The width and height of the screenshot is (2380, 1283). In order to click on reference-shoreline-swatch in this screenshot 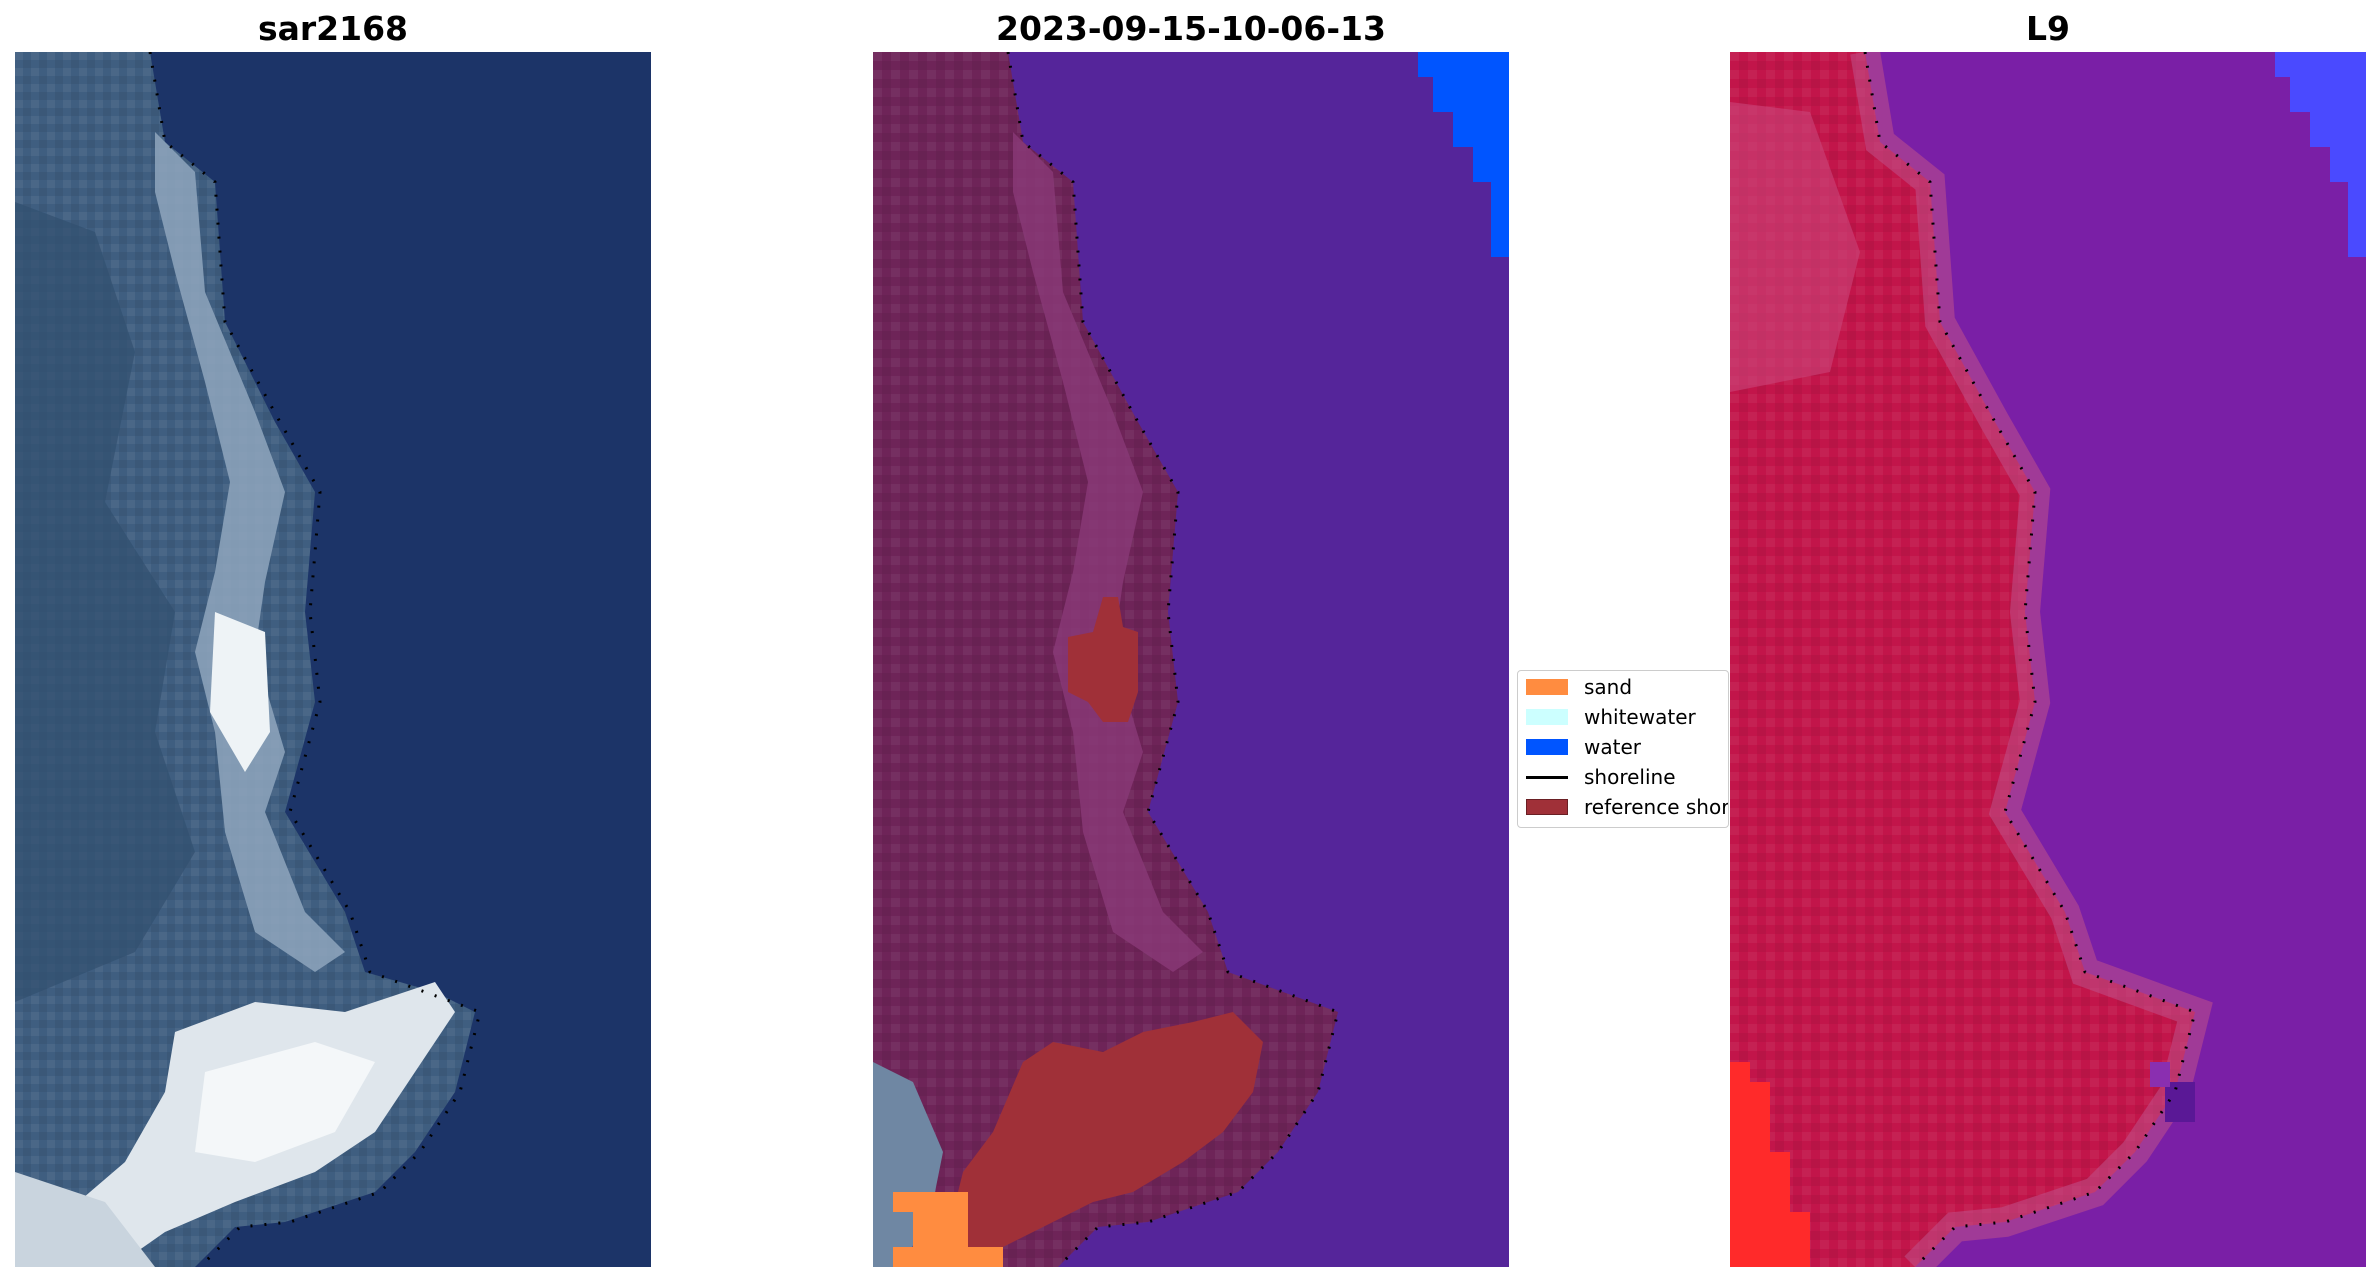, I will do `click(1547, 807)`.